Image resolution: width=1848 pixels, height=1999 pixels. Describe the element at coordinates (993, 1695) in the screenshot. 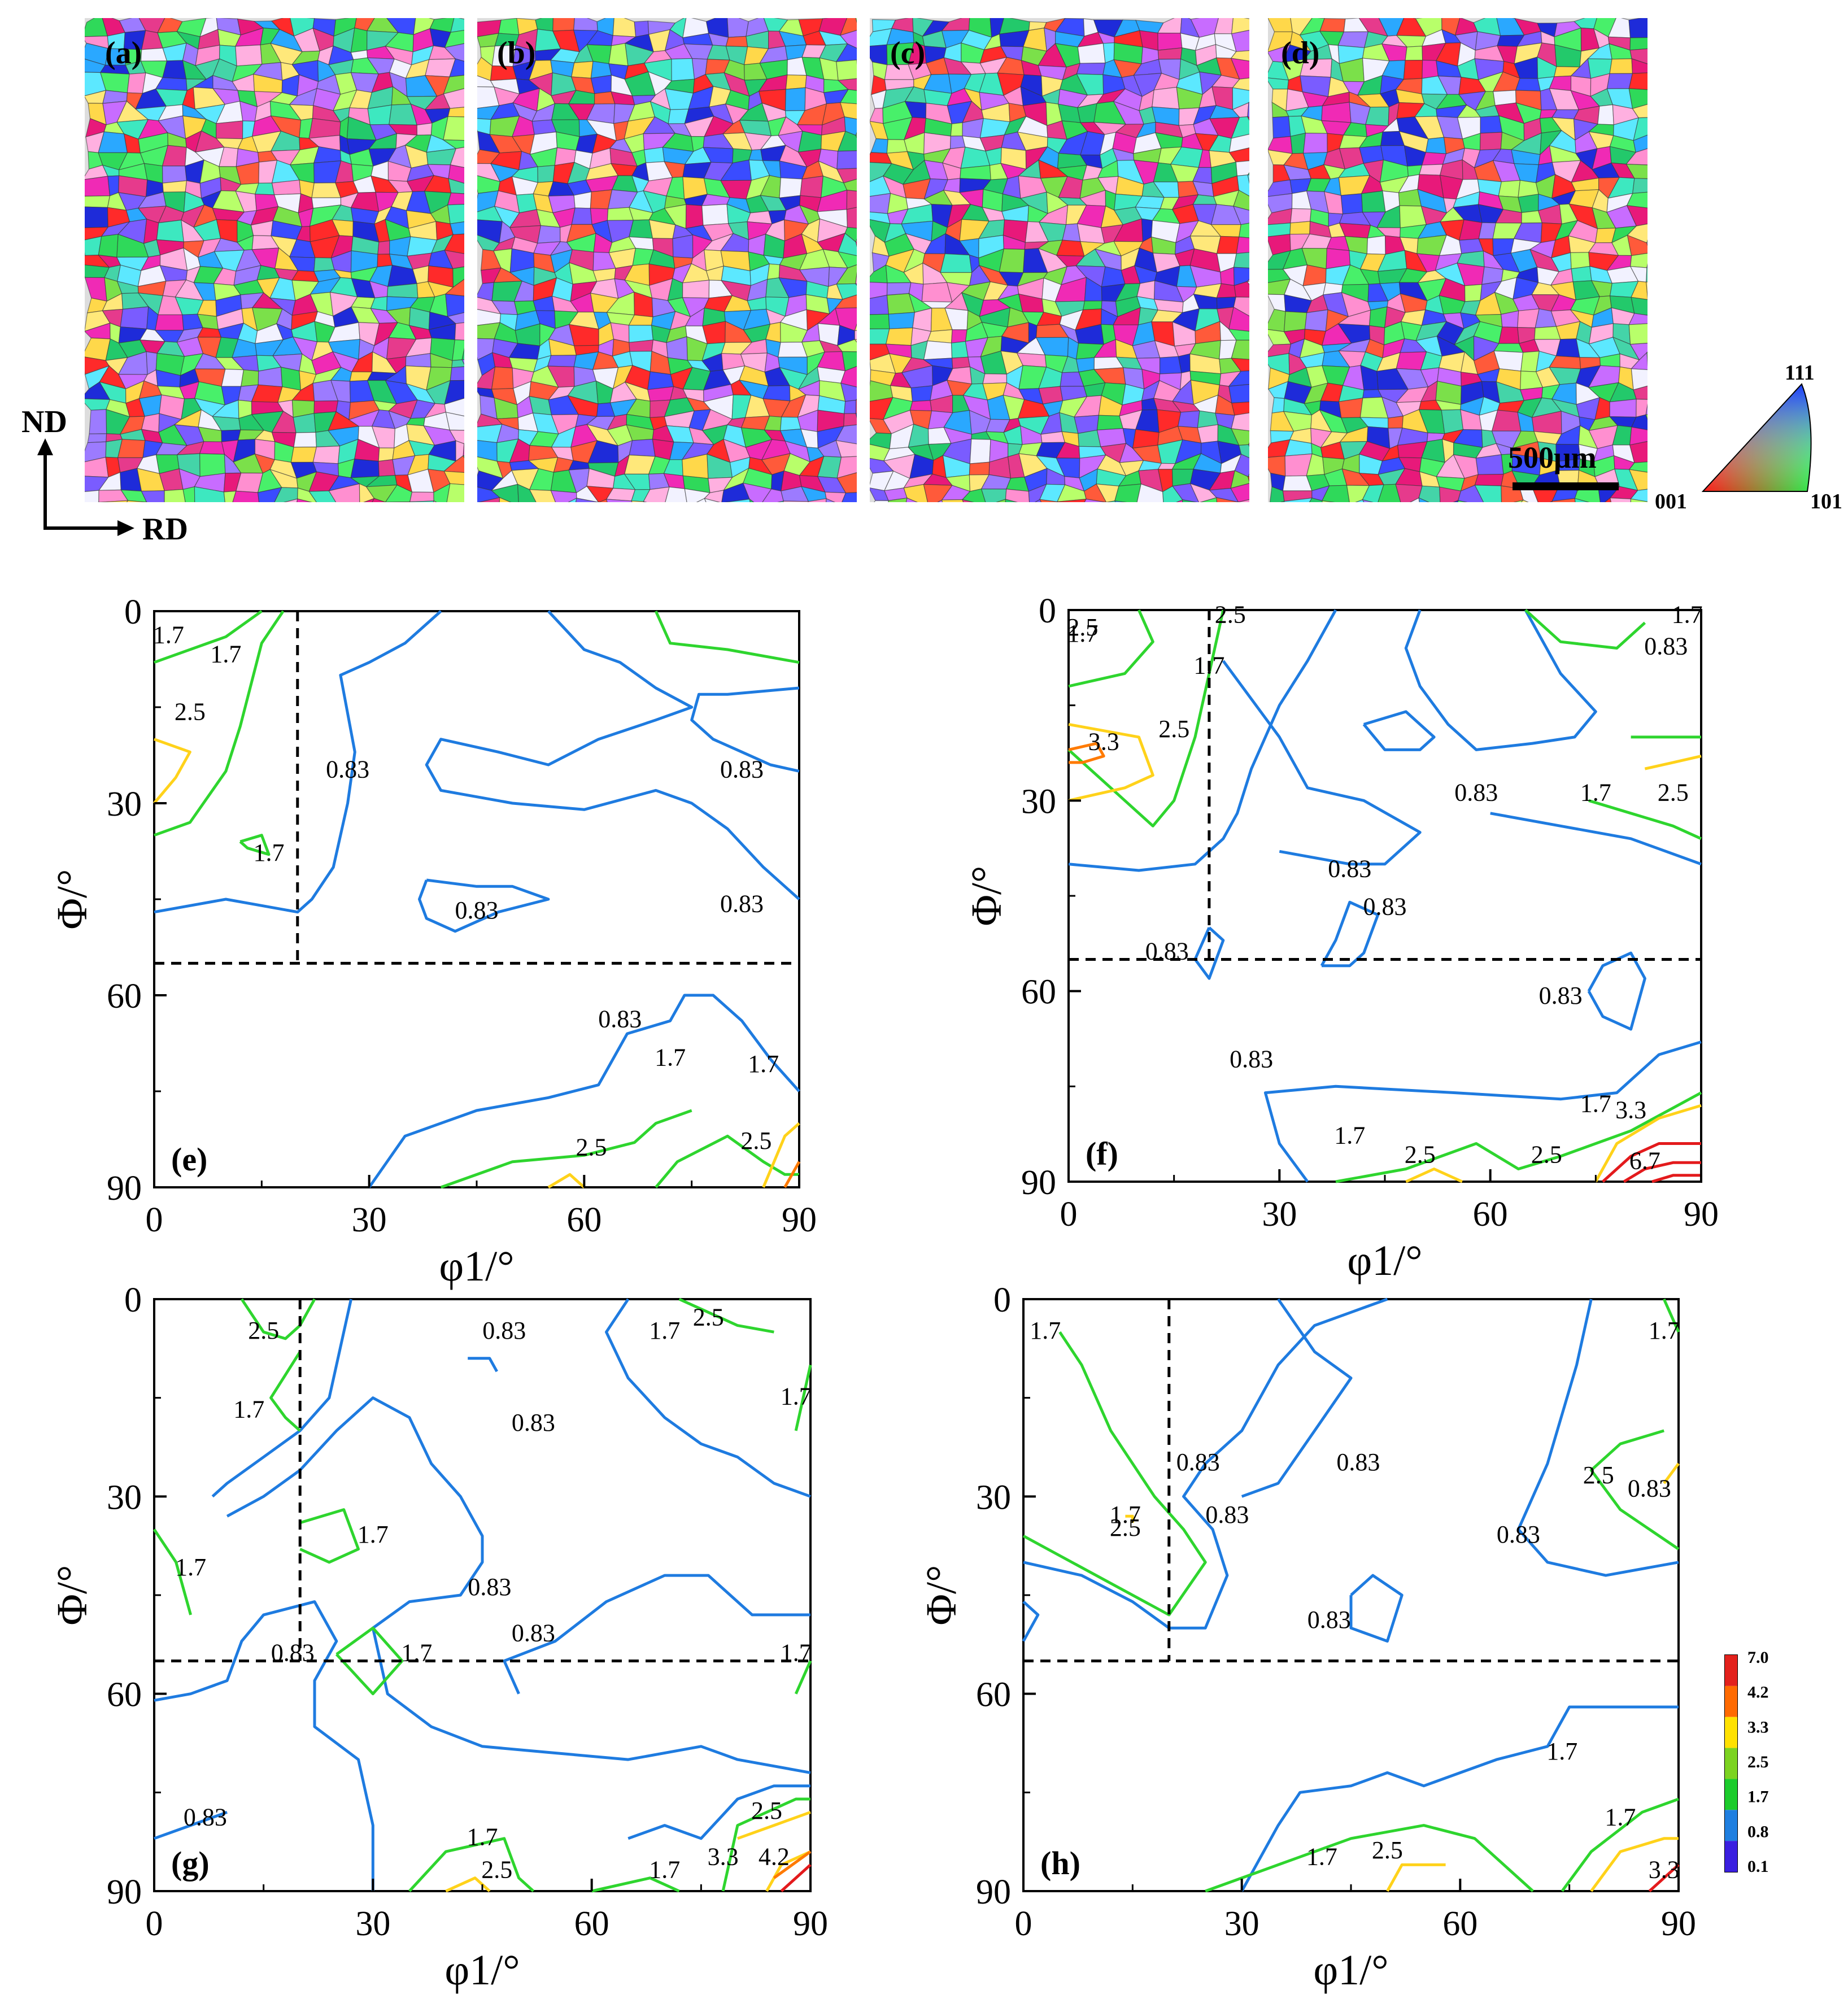

I see `y-tick-label: 60` at that location.